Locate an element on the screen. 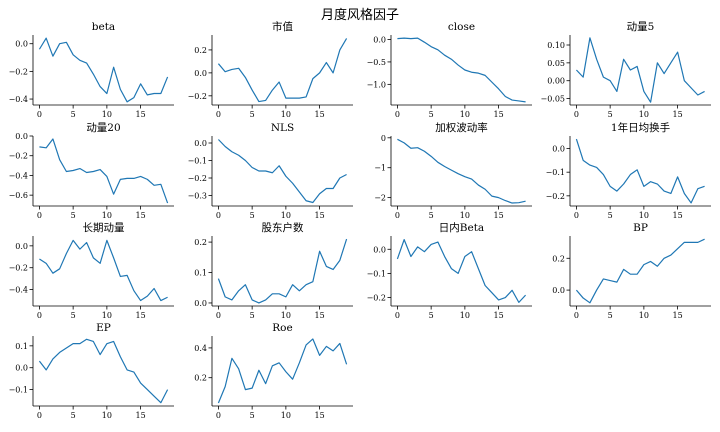 Image resolution: width=720 pixels, height=432 pixels. y-tick-label: −0.2 is located at coordinates (18, 268).